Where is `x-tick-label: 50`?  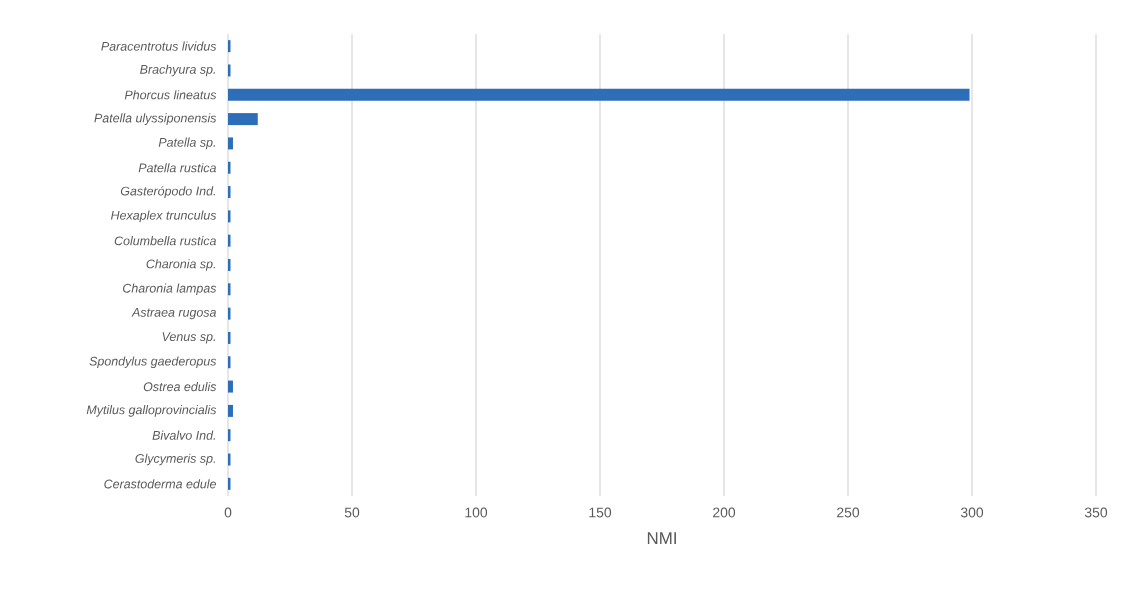 x-tick-label: 50 is located at coordinates (352, 512).